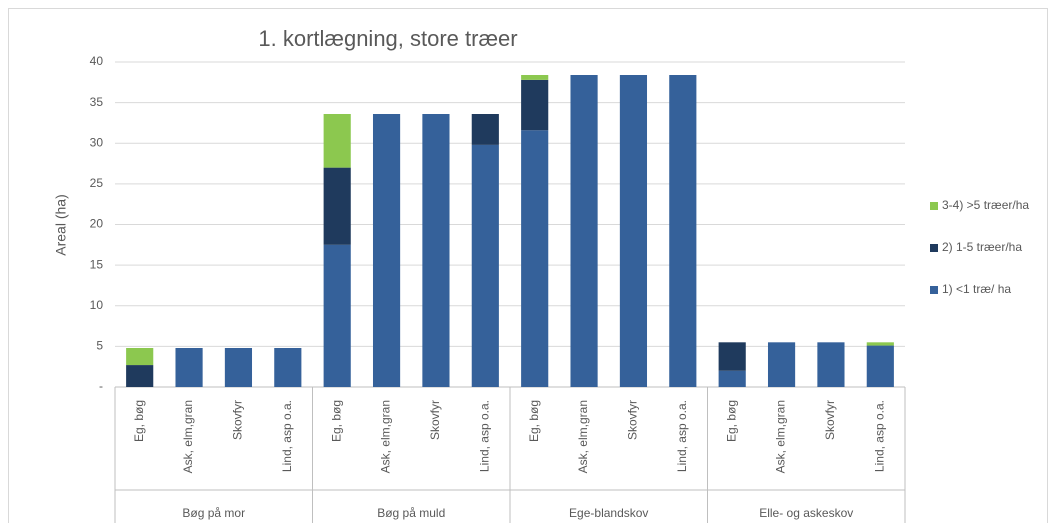  What do you see at coordinates (806, 513) in the screenshot?
I see `group-label: Elle- og askeskov` at bounding box center [806, 513].